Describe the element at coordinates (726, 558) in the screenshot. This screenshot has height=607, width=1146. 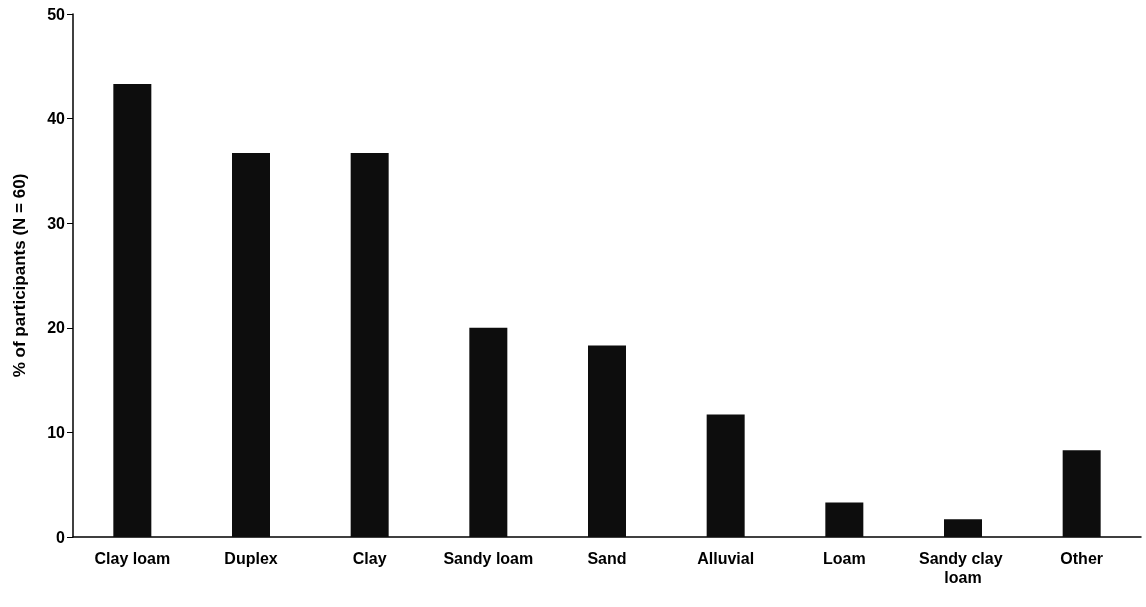
I see `x-tick-label: Alluvial` at that location.